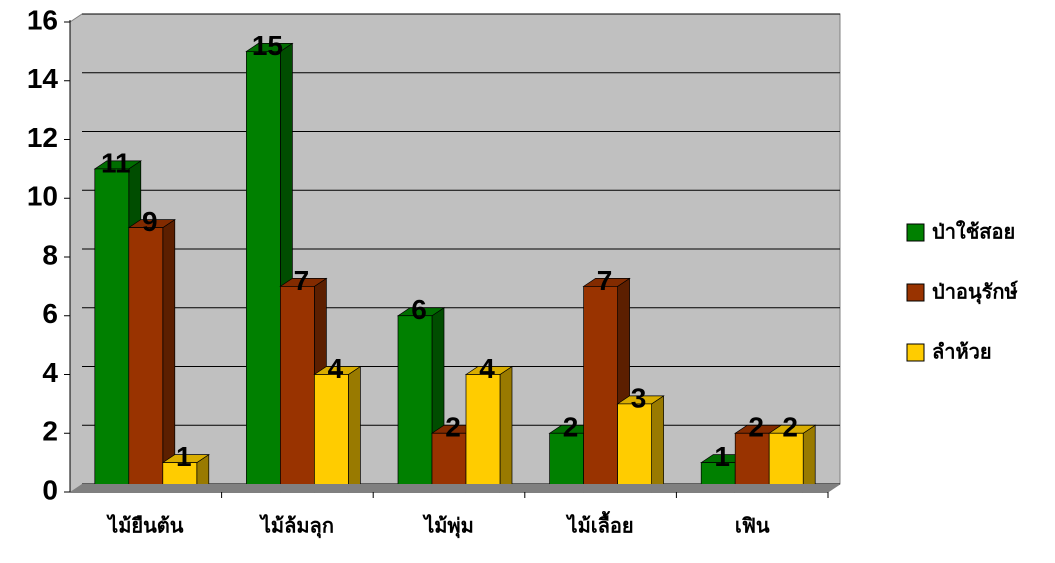 The width and height of the screenshot is (1055, 563). Describe the element at coordinates (43, 78) in the screenshot. I see `y-tick-label: 14` at that location.